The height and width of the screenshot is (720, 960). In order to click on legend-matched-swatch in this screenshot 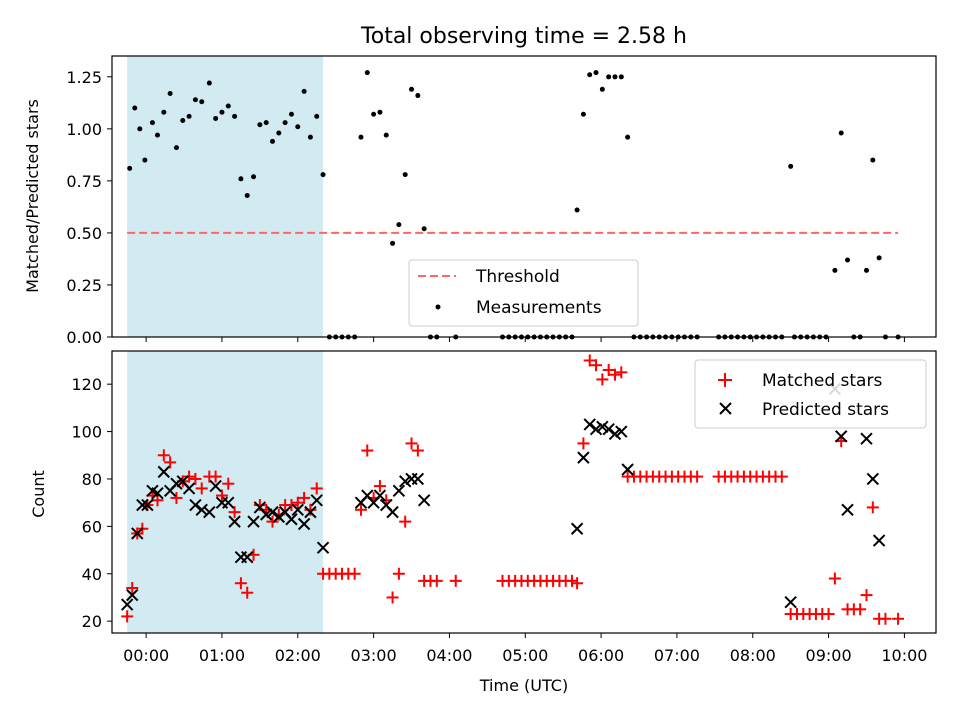, I will do `click(725, 380)`.